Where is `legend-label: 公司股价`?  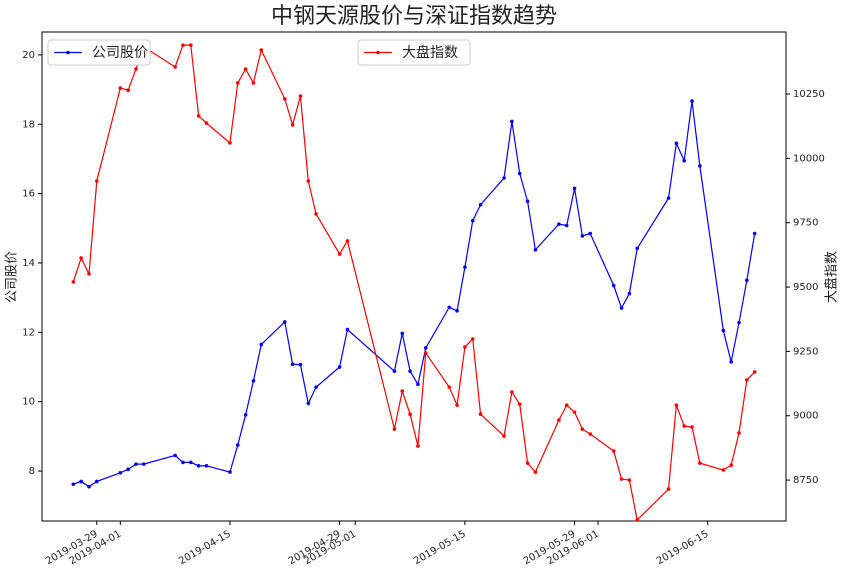 legend-label: 公司股价 is located at coordinates (120, 53).